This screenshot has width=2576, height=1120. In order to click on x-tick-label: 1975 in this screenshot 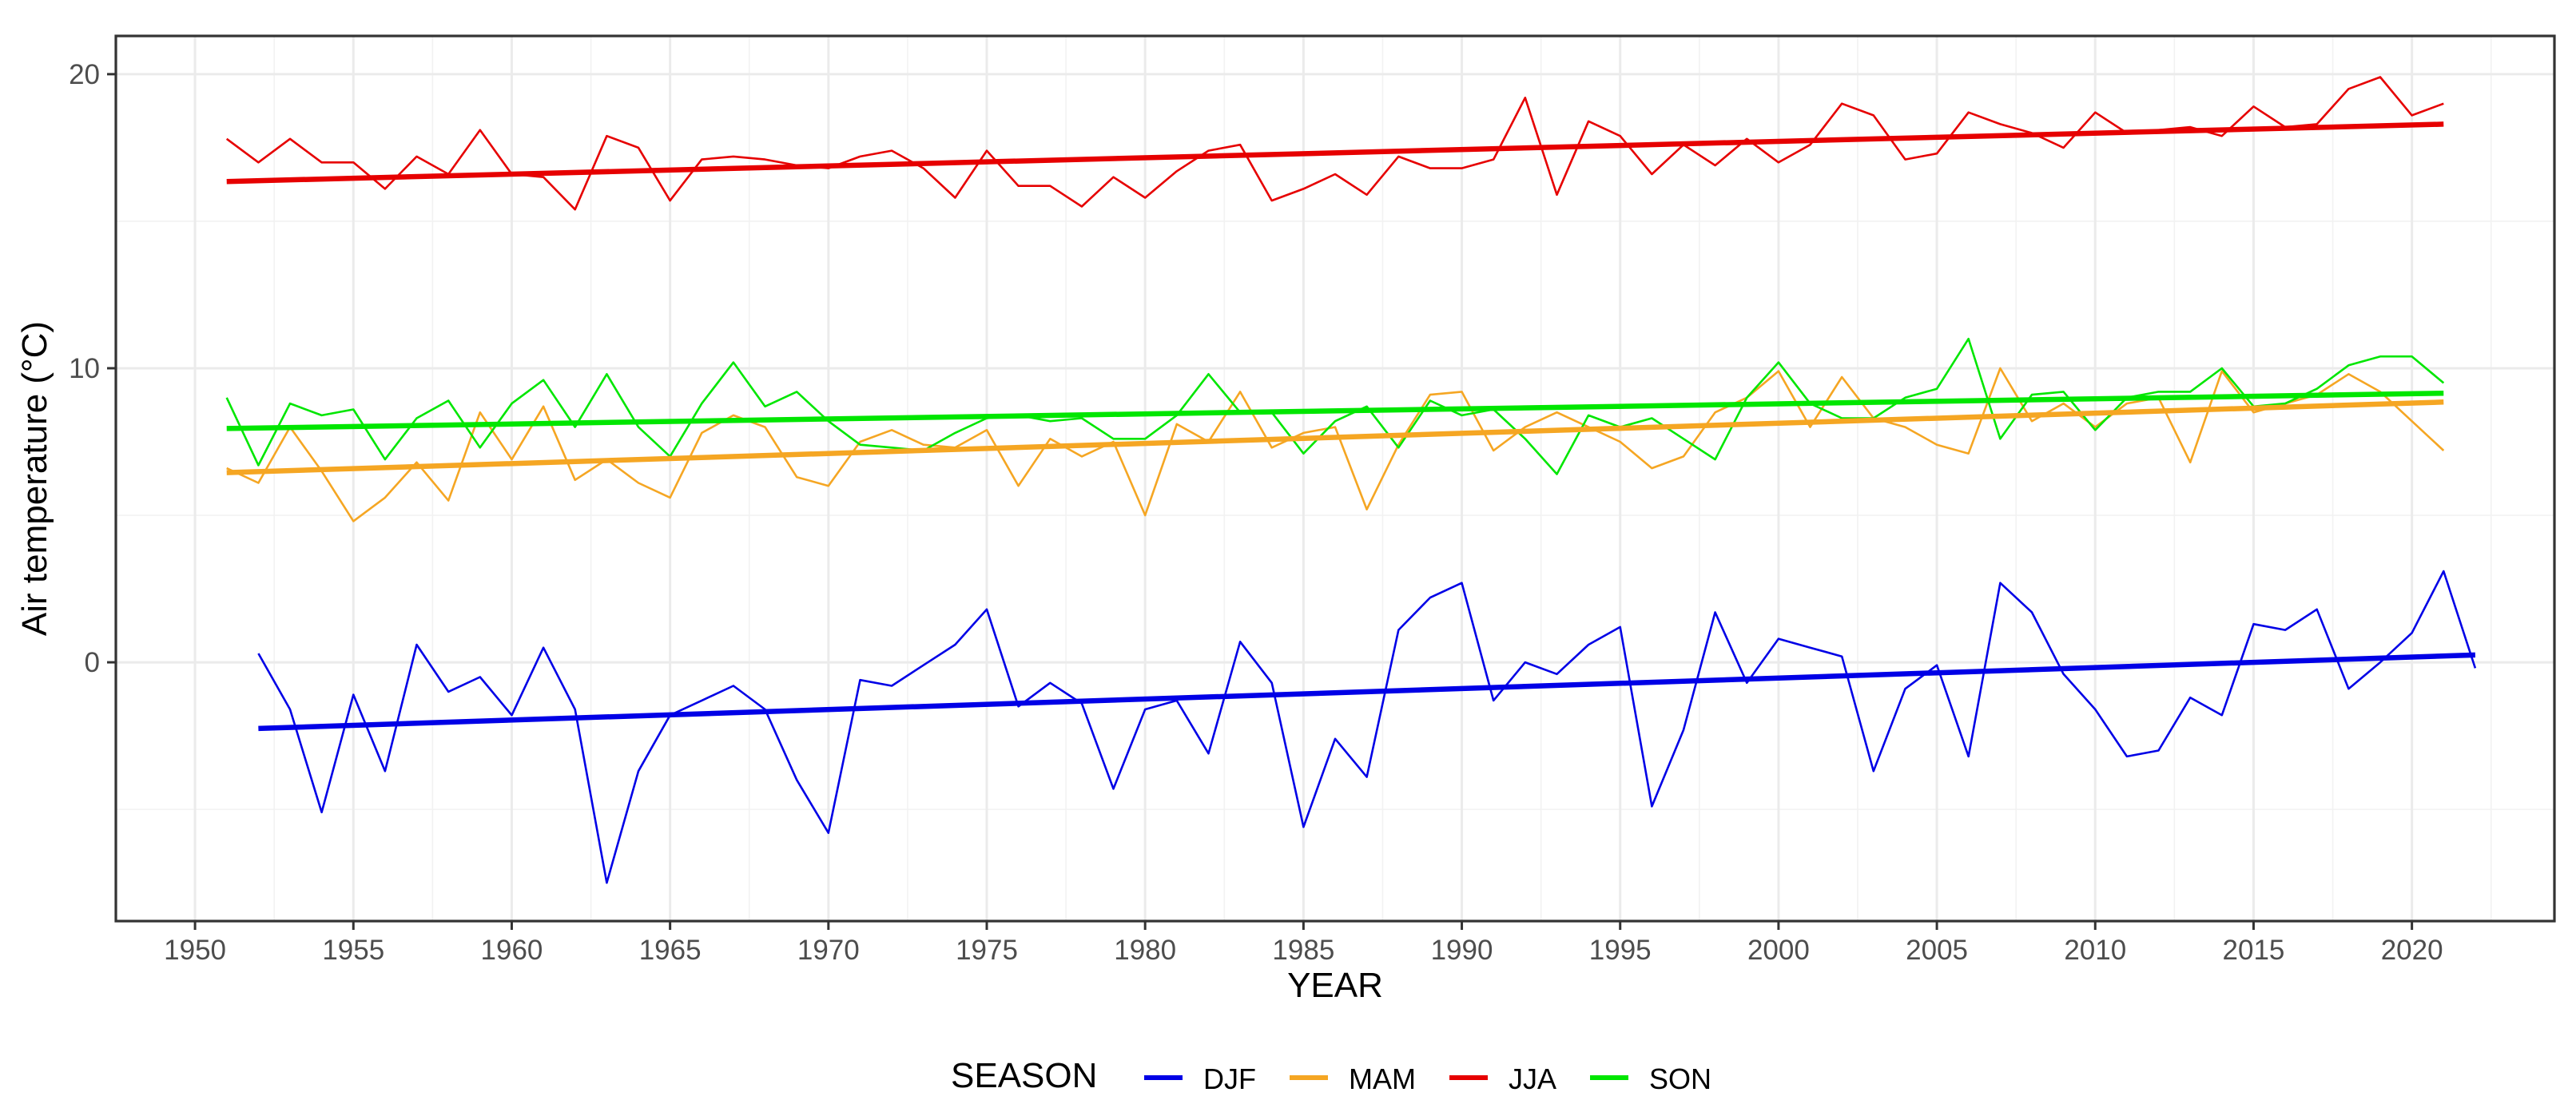, I will do `click(987, 950)`.